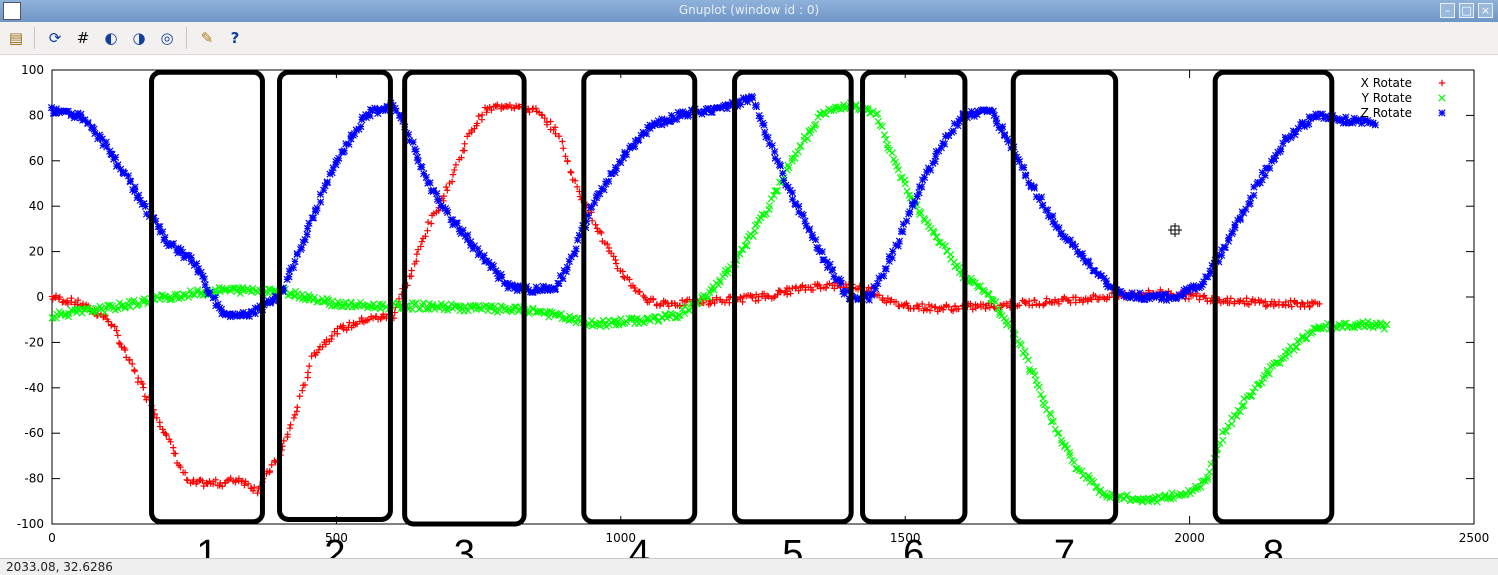 The width and height of the screenshot is (1498, 575). Describe the element at coordinates (749, 38) in the screenshot. I see `toolbar: ▤ ⟳ # ◐ ◑ ◎ ✎ ?` at that location.